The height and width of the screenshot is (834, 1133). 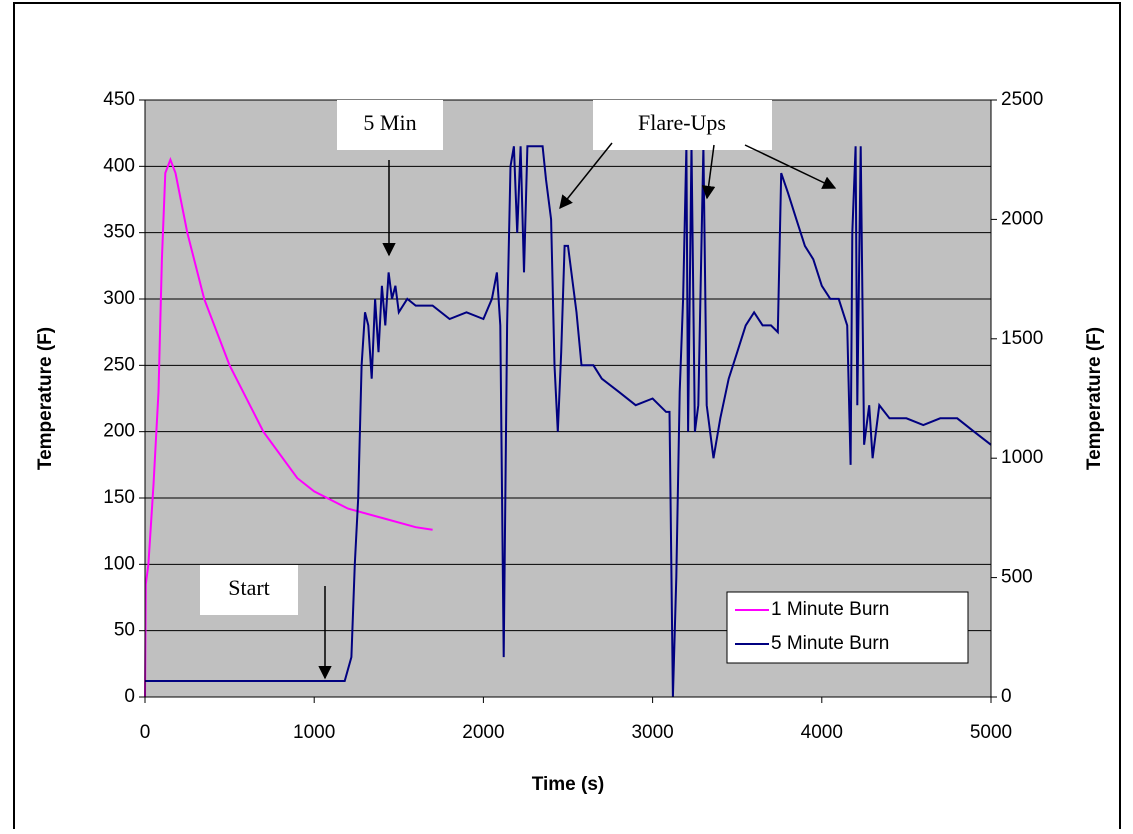 What do you see at coordinates (119, 165) in the screenshot?
I see `y-tick-label: 400` at bounding box center [119, 165].